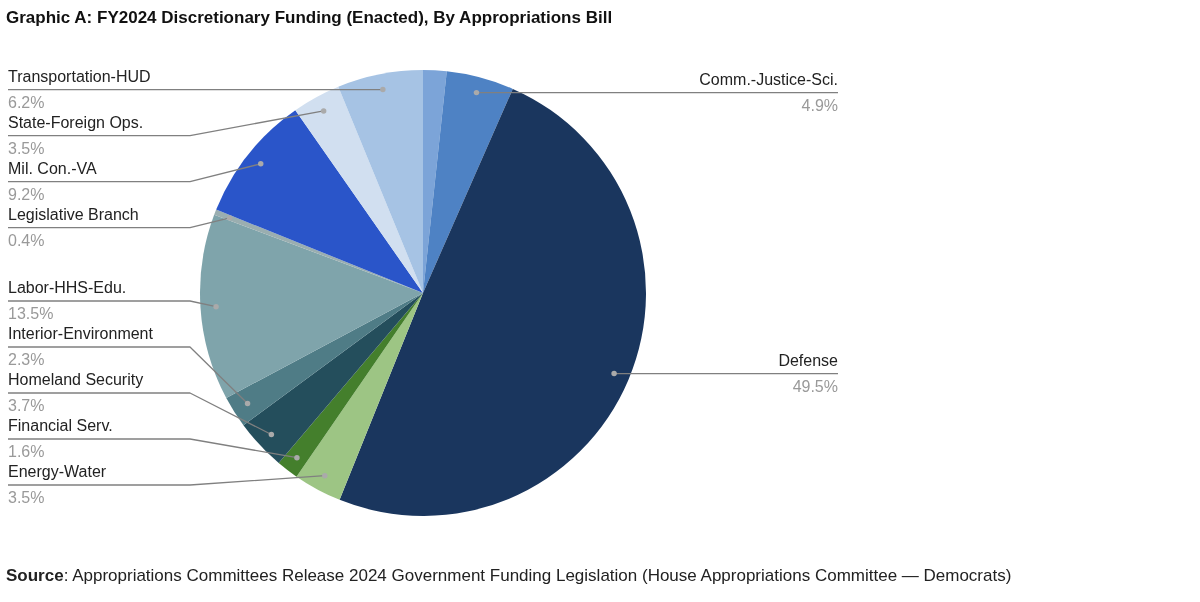  I want to click on slice-label: Comm.-Justice-Sci., so click(768, 79).